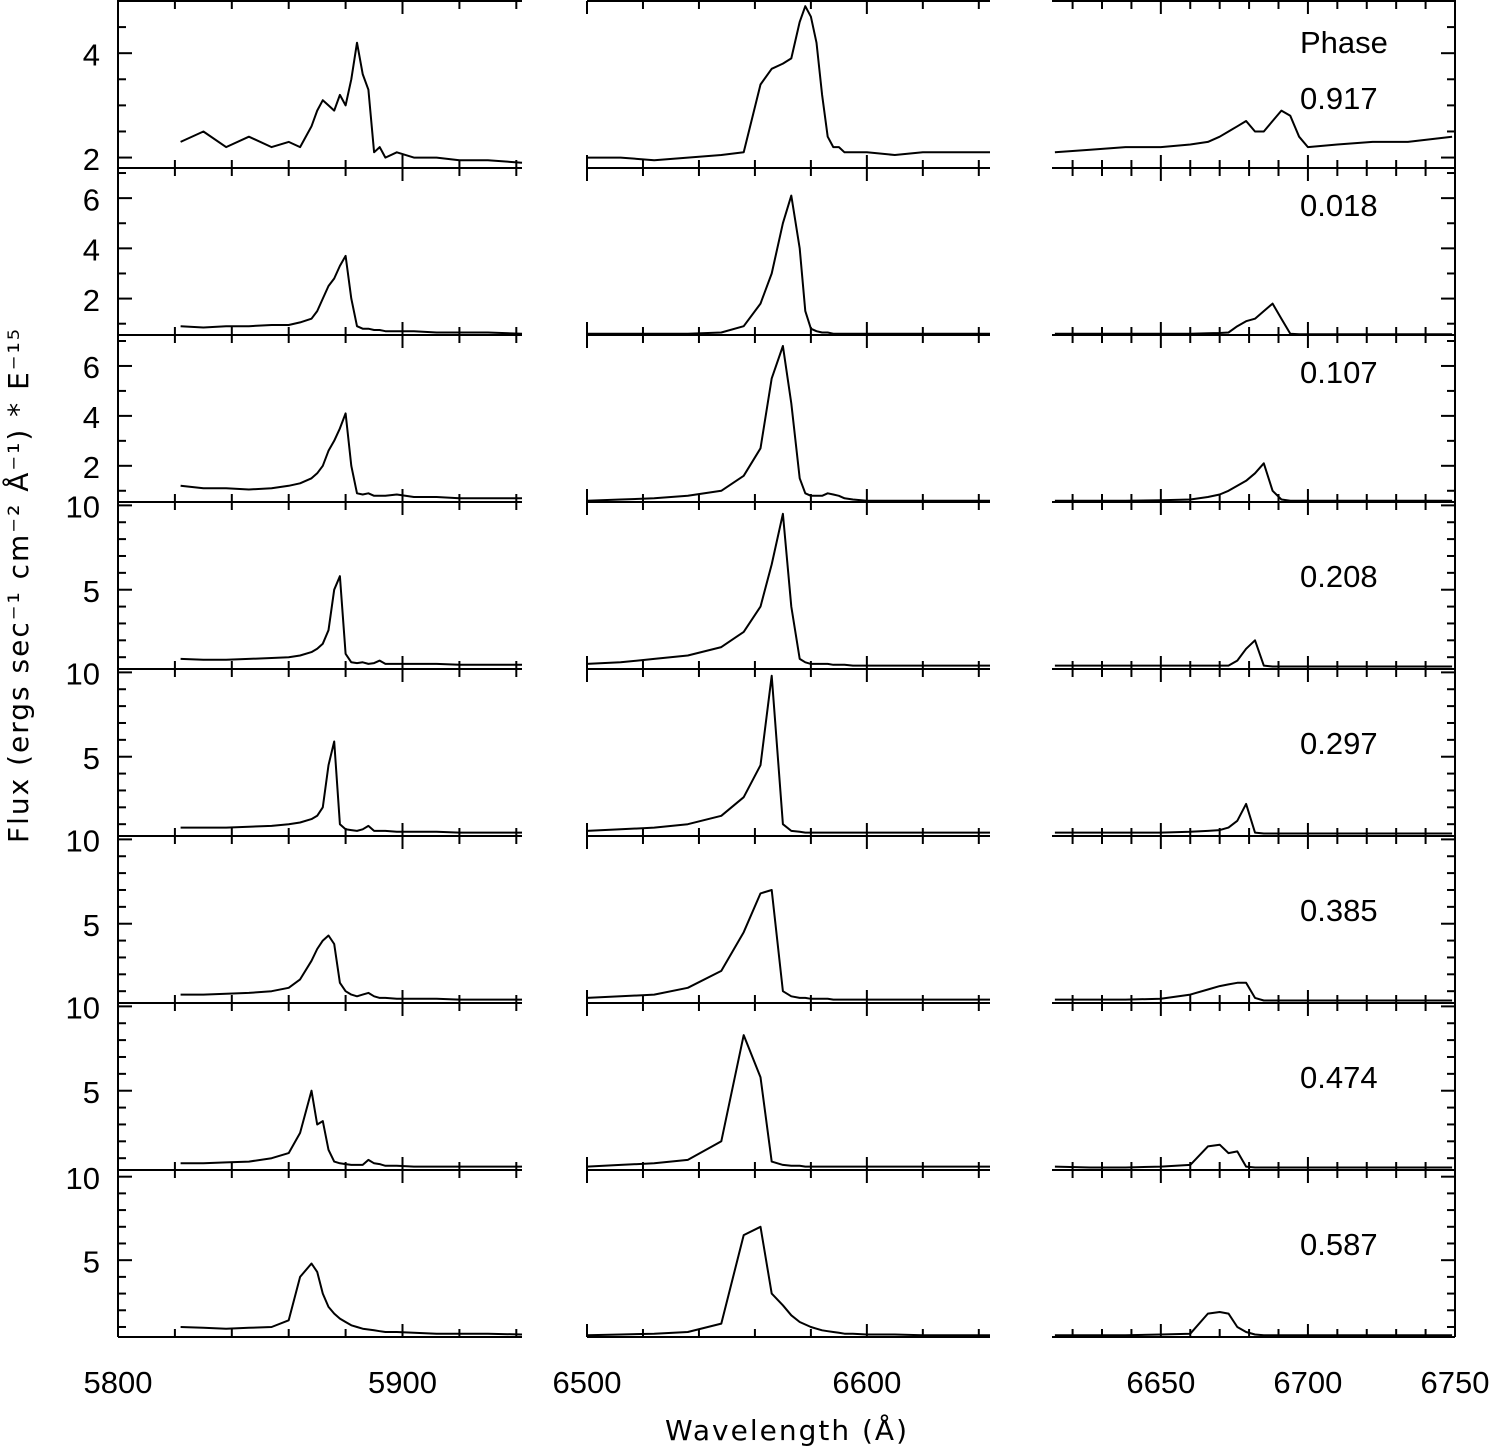  I want to click on x-tick-label: 6500, so click(587, 1382).